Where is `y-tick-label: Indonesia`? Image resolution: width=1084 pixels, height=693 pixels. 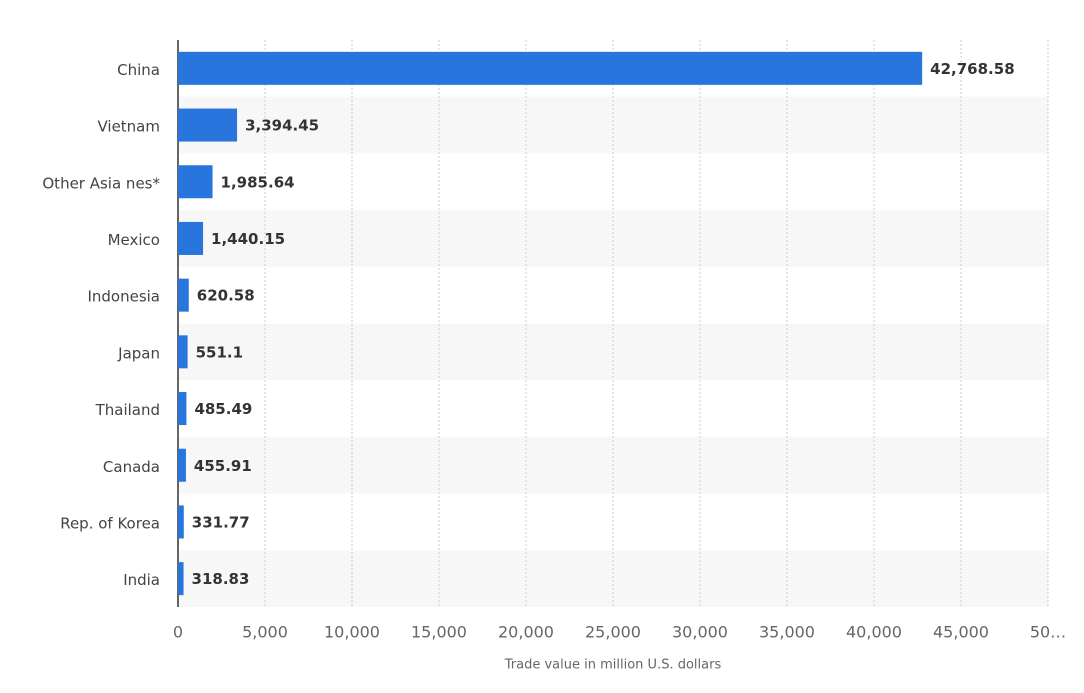 y-tick-label: Indonesia is located at coordinates (123, 297).